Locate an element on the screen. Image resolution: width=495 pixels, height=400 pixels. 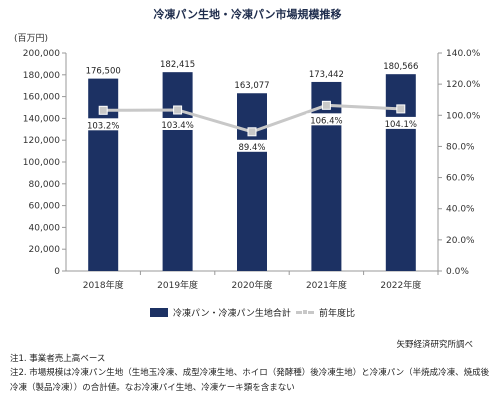
bar-value-label: 182,415 is located at coordinates (177, 65).